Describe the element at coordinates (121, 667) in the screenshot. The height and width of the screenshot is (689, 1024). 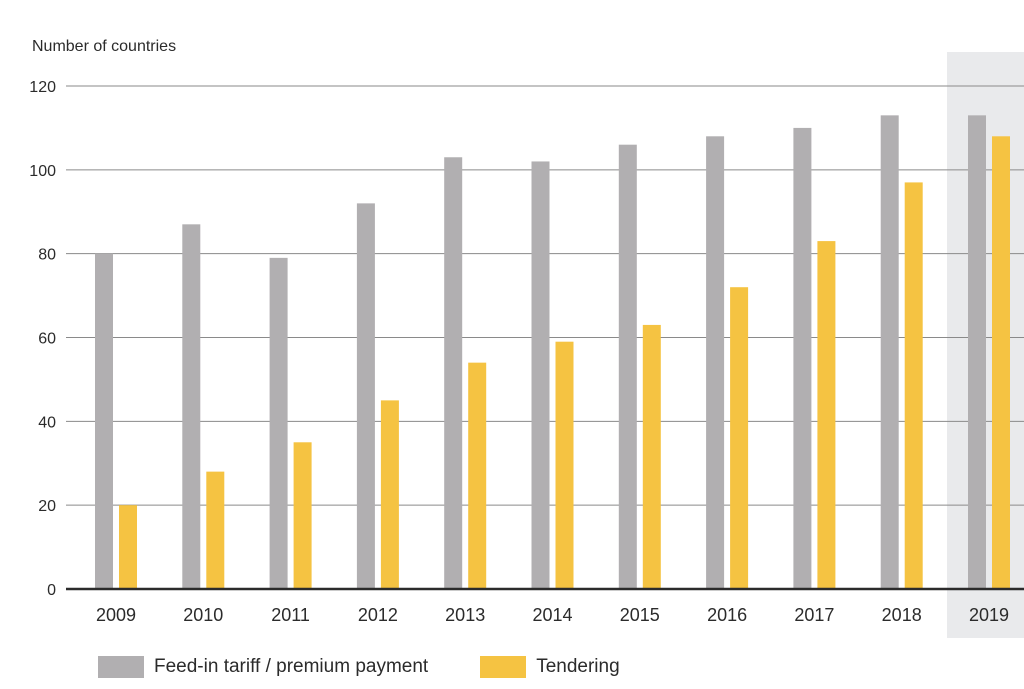
I see `legend-swatch-feed-in` at that location.